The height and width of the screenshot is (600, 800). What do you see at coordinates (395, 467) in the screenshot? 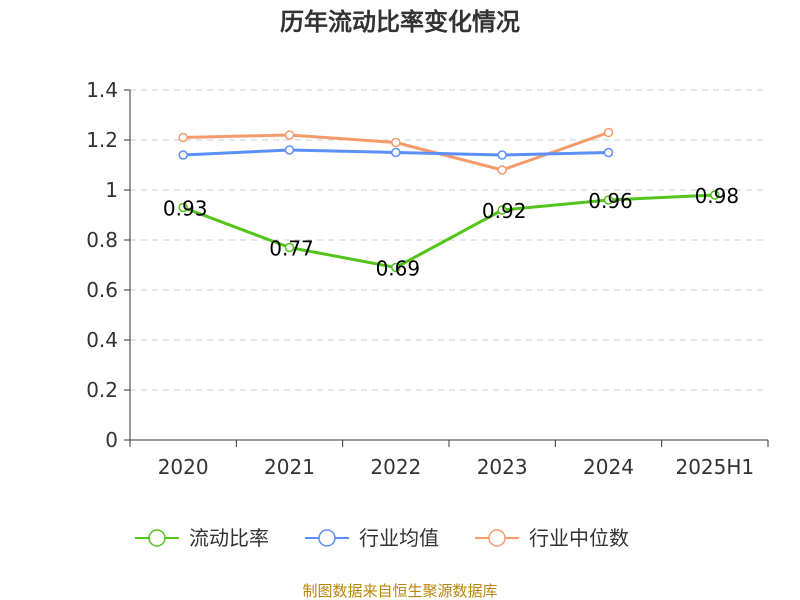
I see `x-tick-label: 2022` at bounding box center [395, 467].